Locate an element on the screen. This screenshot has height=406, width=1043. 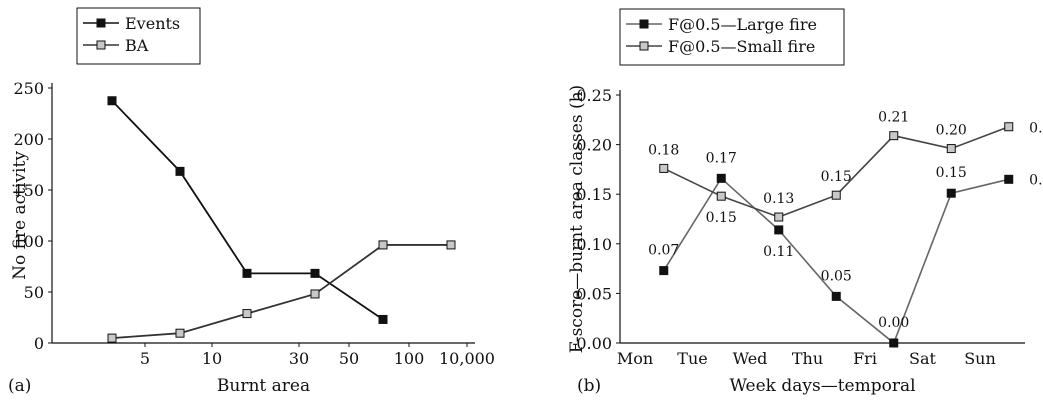
x-tick-label: 10,000 is located at coordinates (467, 358).